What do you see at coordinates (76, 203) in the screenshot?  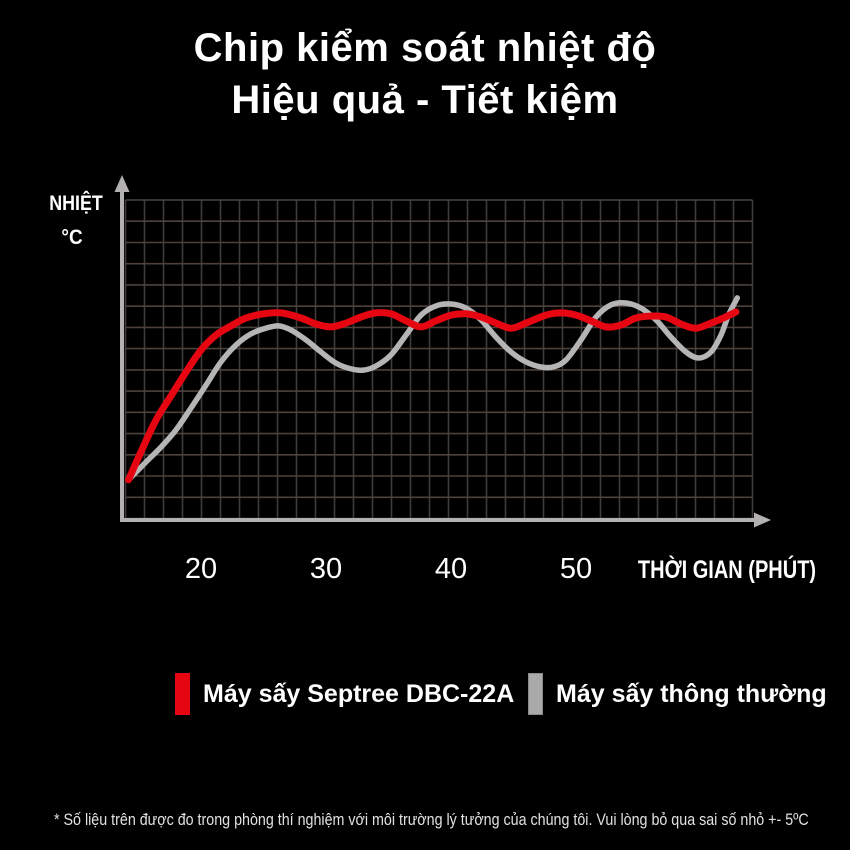 I see `y-axis-label-line1: NHIỆT` at bounding box center [76, 203].